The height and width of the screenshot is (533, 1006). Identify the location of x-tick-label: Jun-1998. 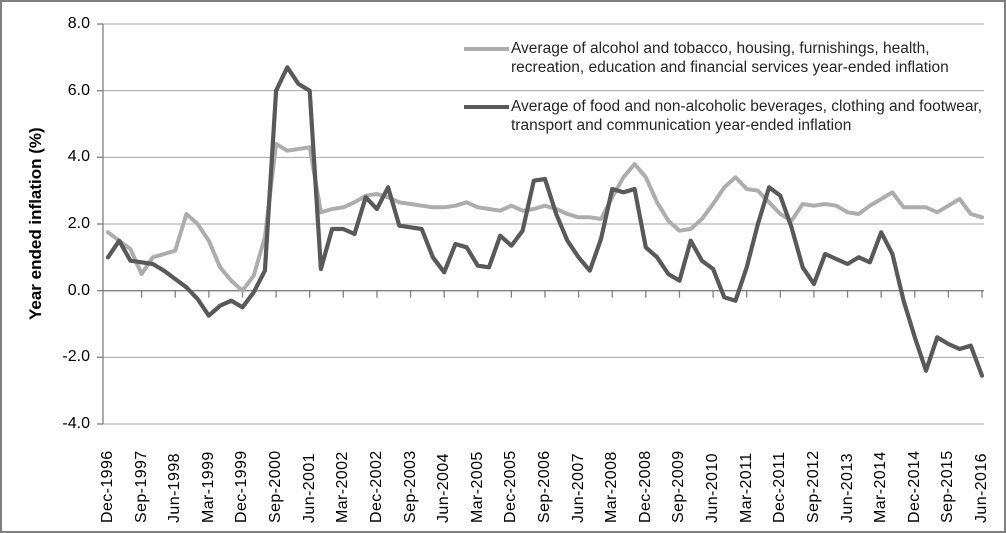
(175, 488).